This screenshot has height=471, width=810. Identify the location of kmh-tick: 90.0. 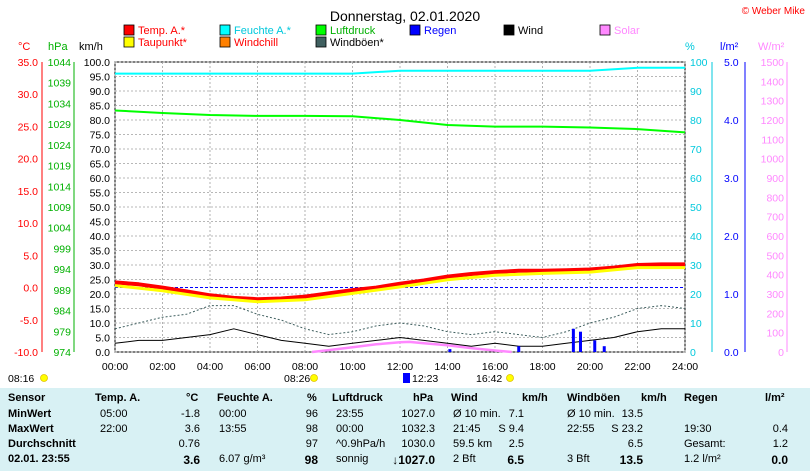
(100, 92).